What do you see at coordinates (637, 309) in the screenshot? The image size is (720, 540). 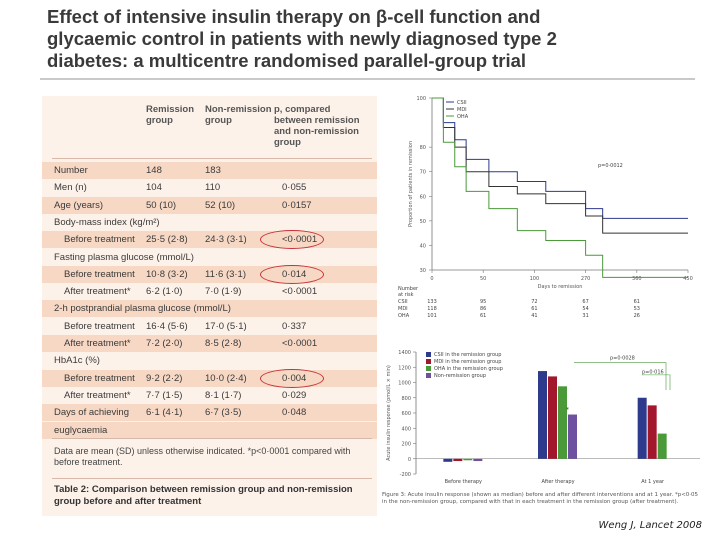 I see `risk-value: 53` at bounding box center [637, 309].